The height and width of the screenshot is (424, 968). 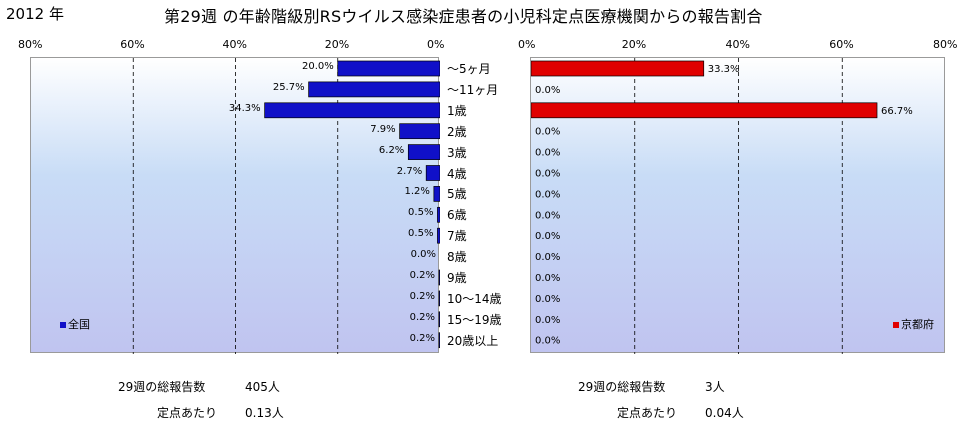 What do you see at coordinates (897, 111) in the screenshot?
I see `kyoto-value-label: 66.7%` at bounding box center [897, 111].